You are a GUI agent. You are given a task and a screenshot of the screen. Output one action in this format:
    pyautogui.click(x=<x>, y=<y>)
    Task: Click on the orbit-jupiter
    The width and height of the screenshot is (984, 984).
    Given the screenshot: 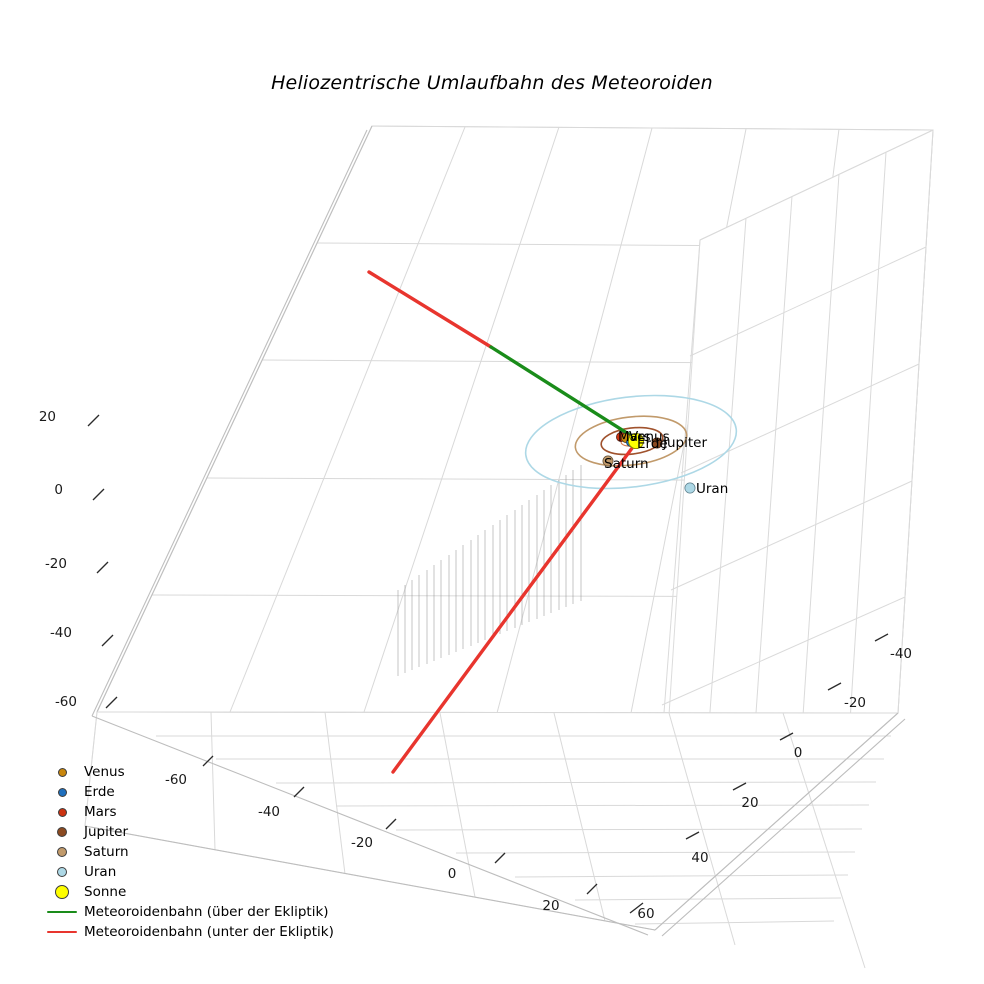 What is the action you would take?
    pyautogui.click(x=632, y=441)
    